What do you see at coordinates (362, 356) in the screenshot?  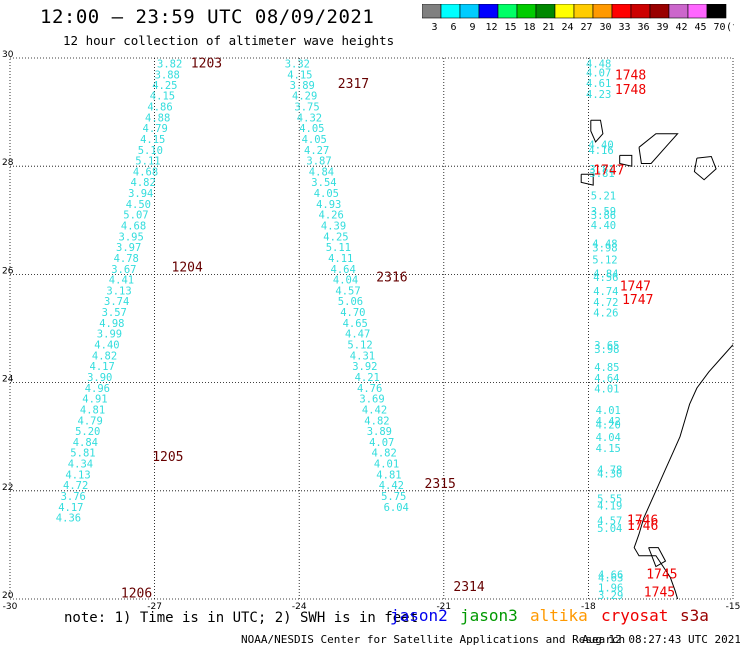 I see `wave-height-value: 4.31` at bounding box center [362, 356].